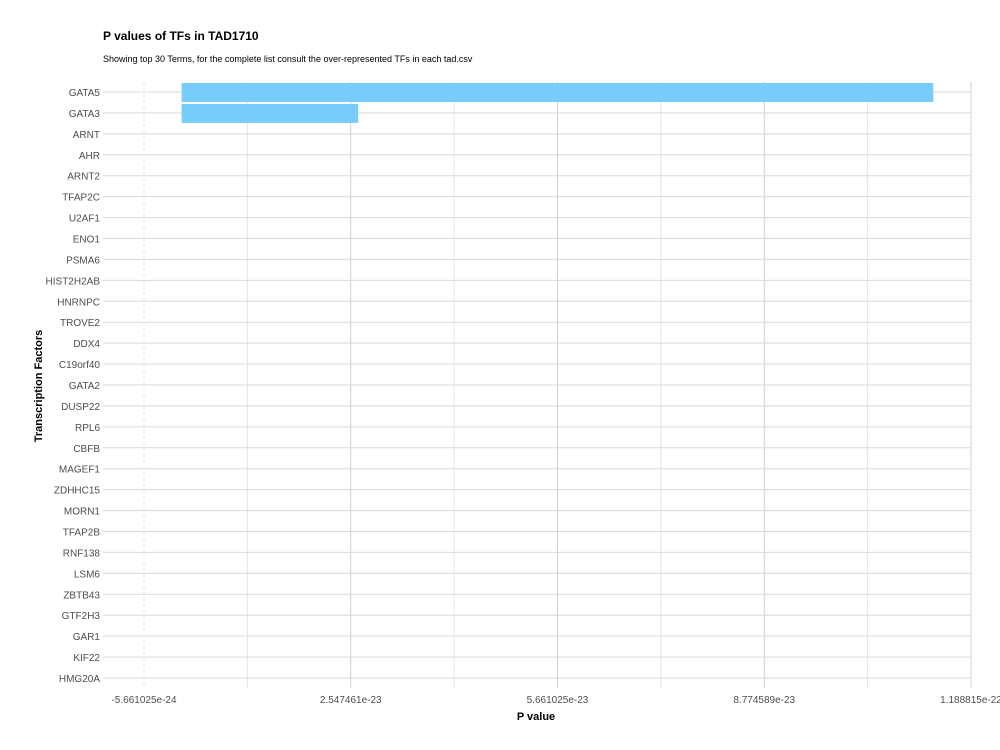  I want to click on y-tick-label: CBFB, so click(86, 449).